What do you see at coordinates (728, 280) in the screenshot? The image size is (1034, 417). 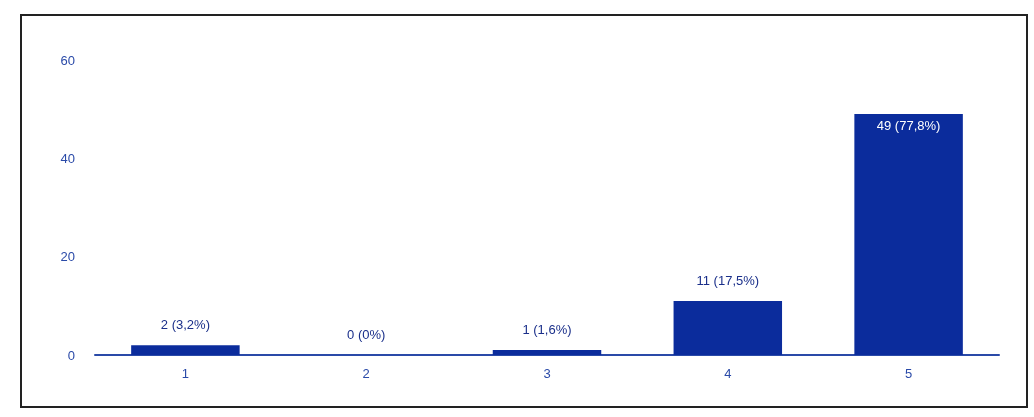 I see `data-label: 11 (17,5%)` at bounding box center [728, 280].